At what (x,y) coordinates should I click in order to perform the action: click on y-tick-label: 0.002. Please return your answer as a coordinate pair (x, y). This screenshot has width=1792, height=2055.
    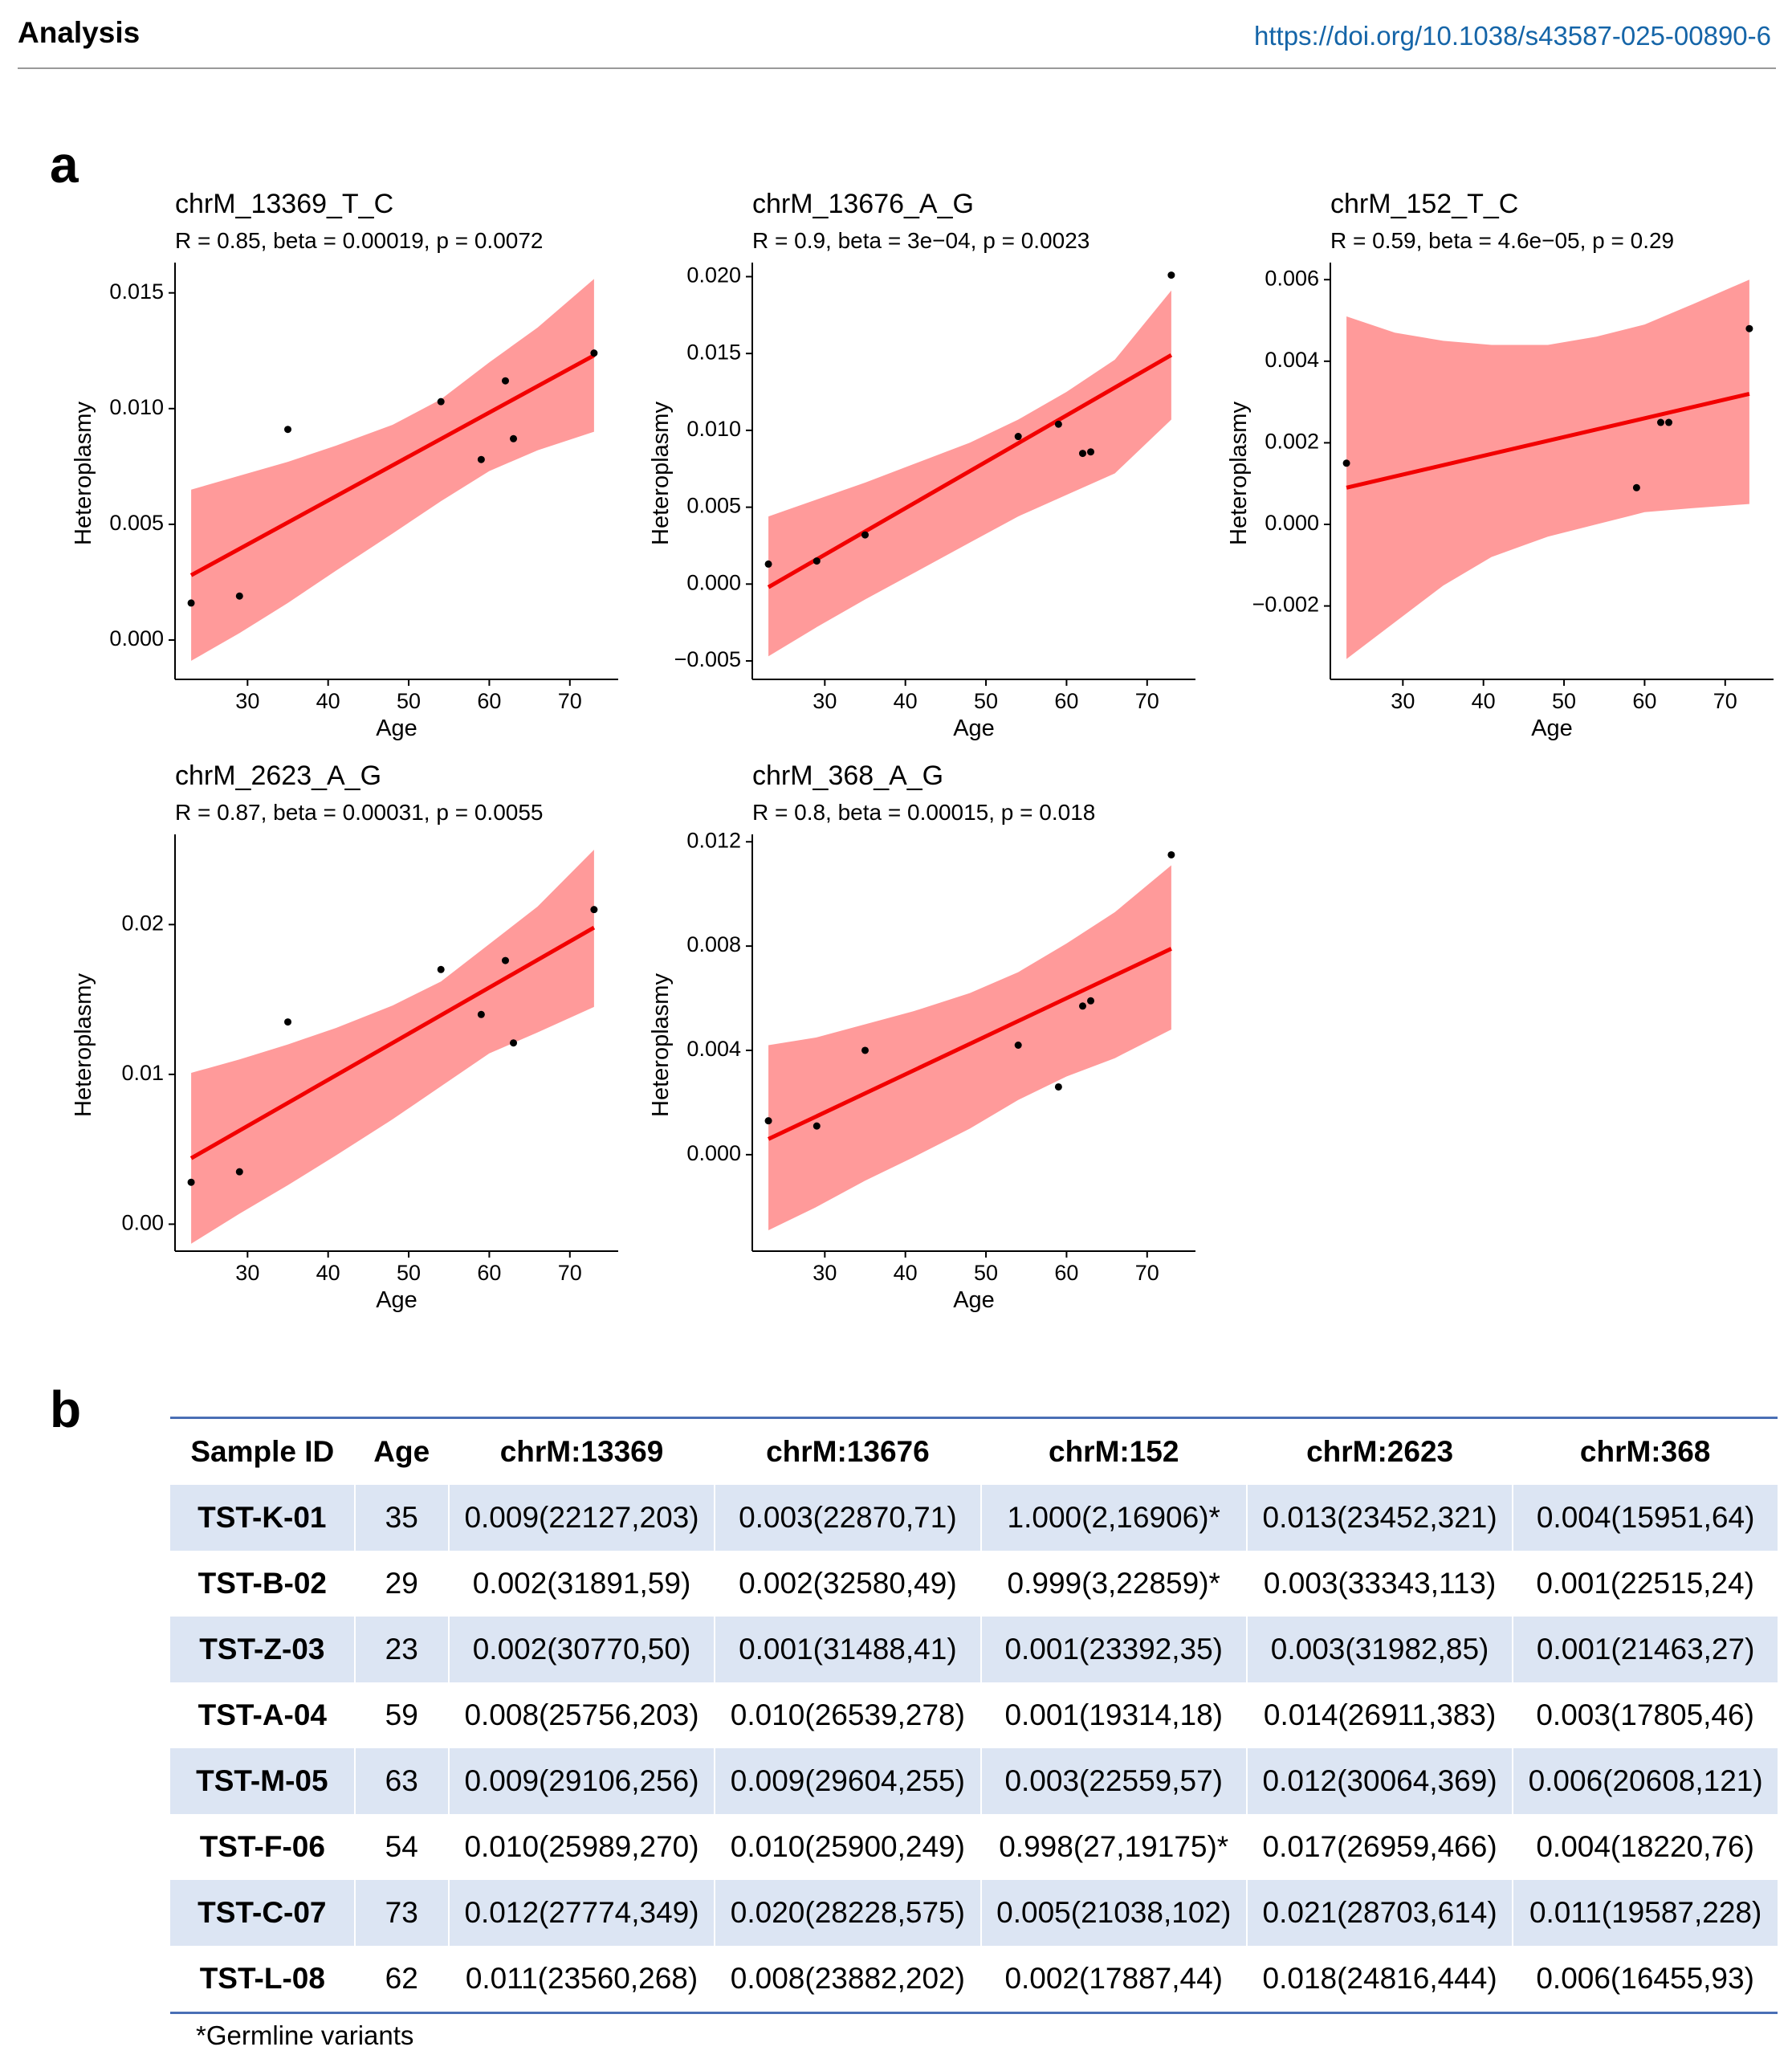
    Looking at the image, I should click on (1292, 442).